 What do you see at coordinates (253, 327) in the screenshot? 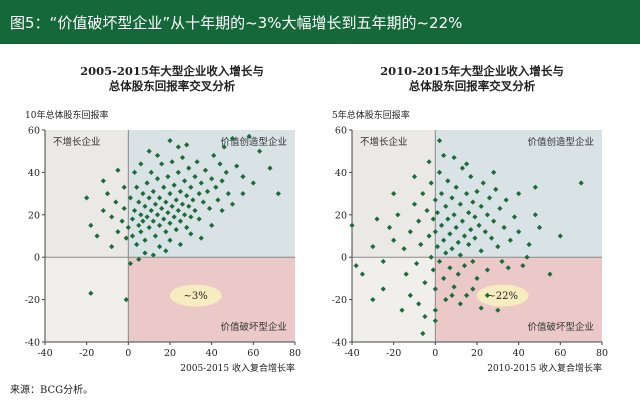
I see `quadrant-label-value-destruction: 价值破坏型企业` at bounding box center [253, 327].